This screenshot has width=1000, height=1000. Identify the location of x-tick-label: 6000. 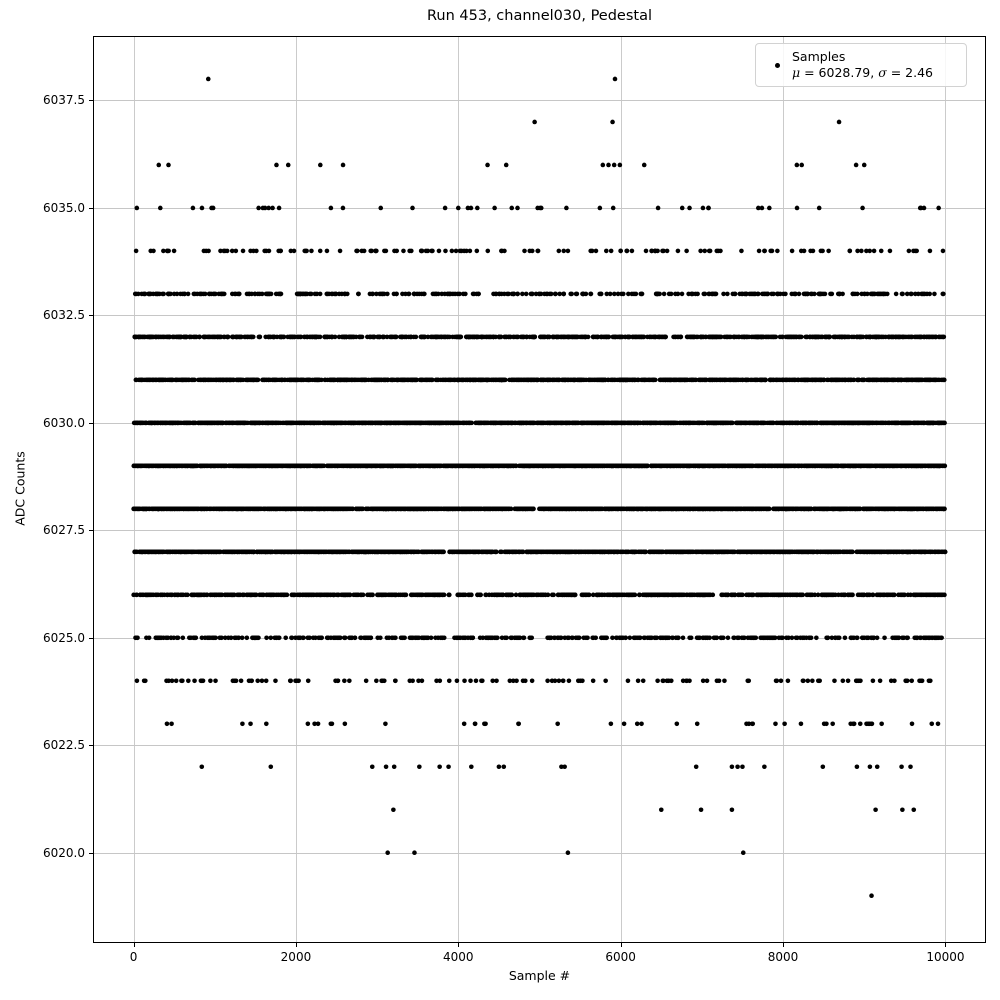
(620, 957).